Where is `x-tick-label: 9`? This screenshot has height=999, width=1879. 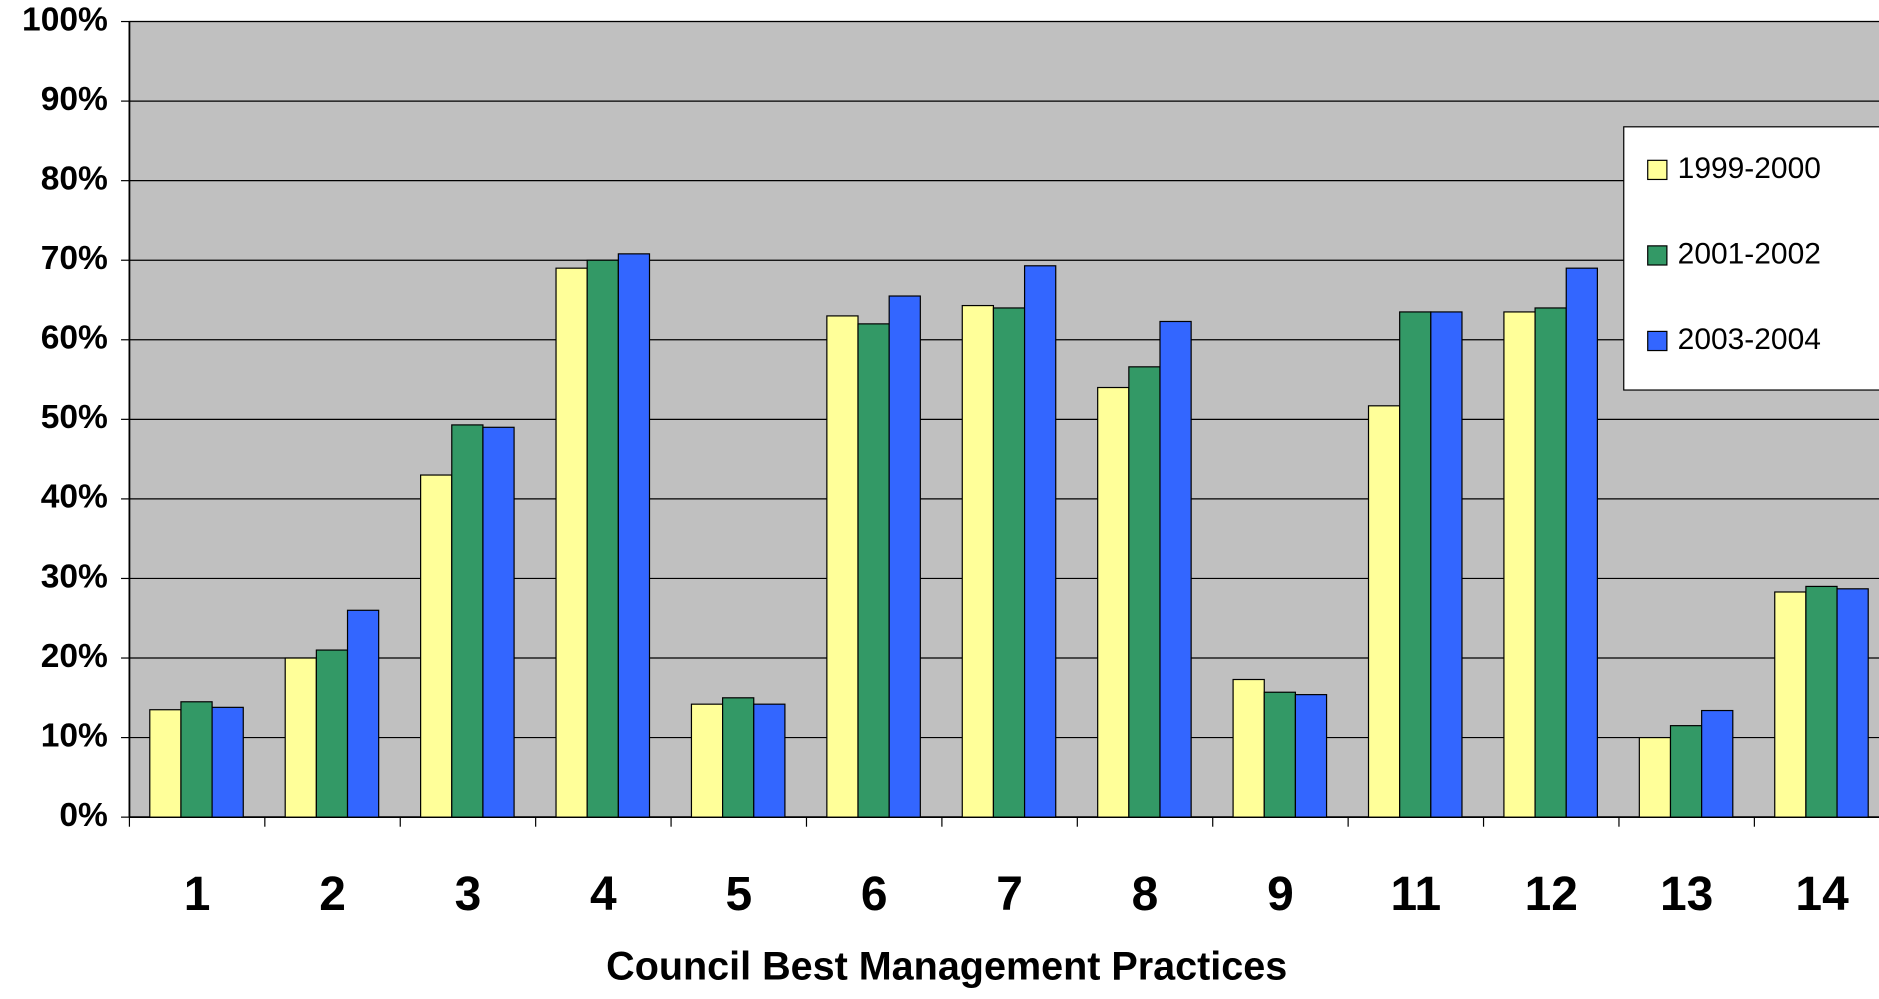 x-tick-label: 9 is located at coordinates (1280, 894).